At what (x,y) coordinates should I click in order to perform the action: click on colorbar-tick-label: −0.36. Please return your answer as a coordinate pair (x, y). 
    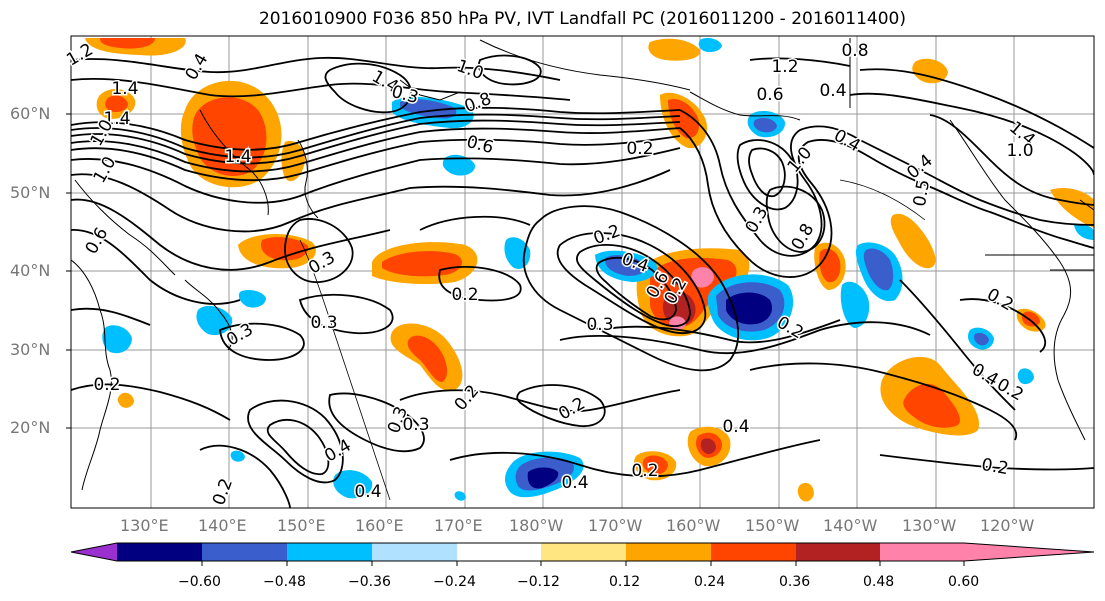
    Looking at the image, I should click on (369, 582).